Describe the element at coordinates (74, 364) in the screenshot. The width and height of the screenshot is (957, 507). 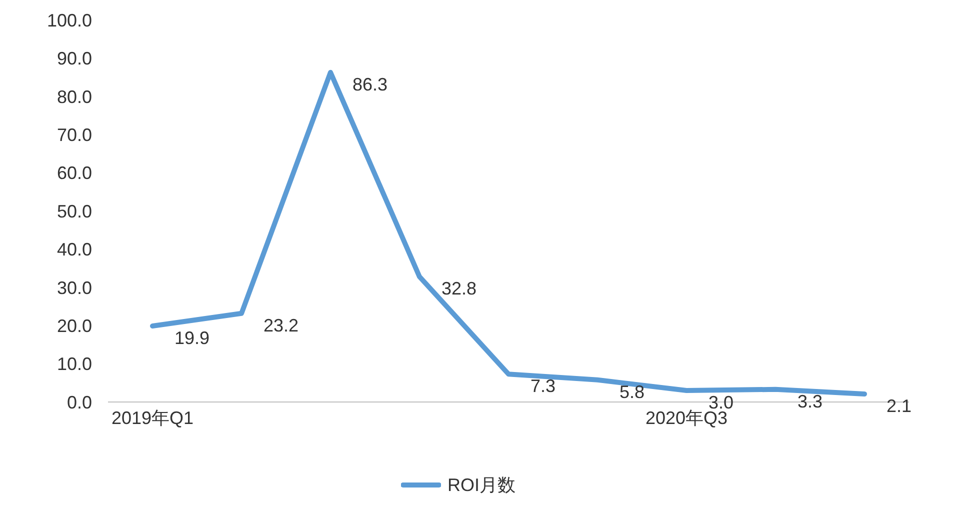
I see `y-tick-label: 10.0` at that location.